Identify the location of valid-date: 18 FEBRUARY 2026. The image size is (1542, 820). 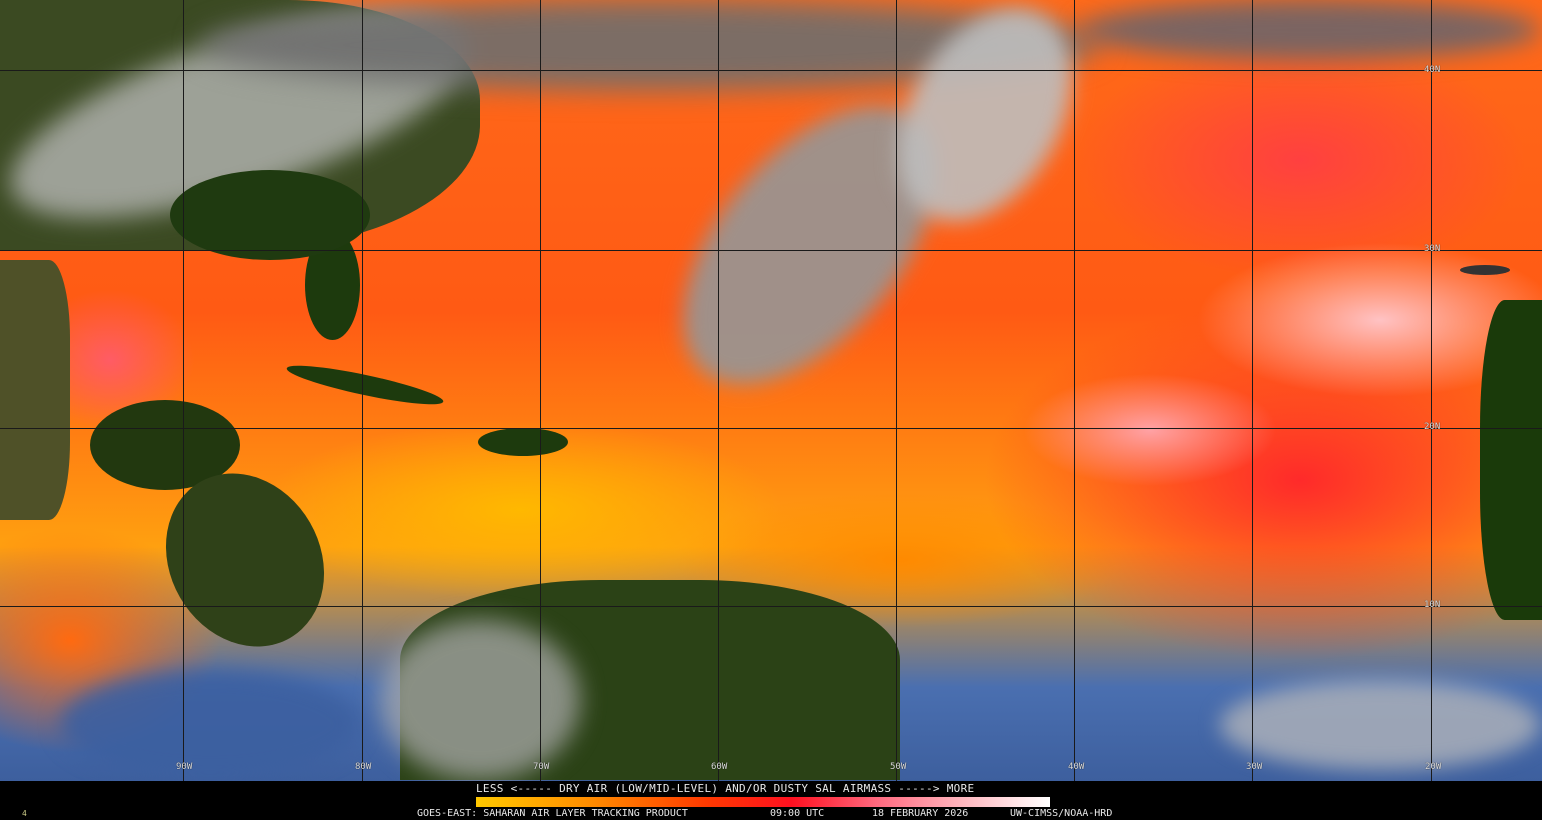
(920, 813).